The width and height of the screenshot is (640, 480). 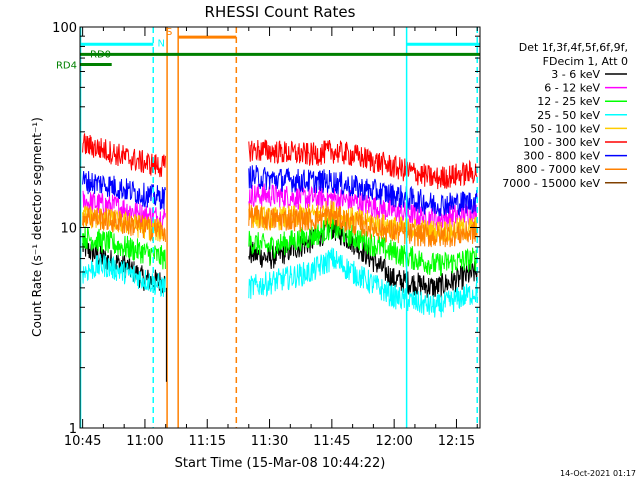 I want to click on annotation-label-s: S, so click(x=169, y=32).